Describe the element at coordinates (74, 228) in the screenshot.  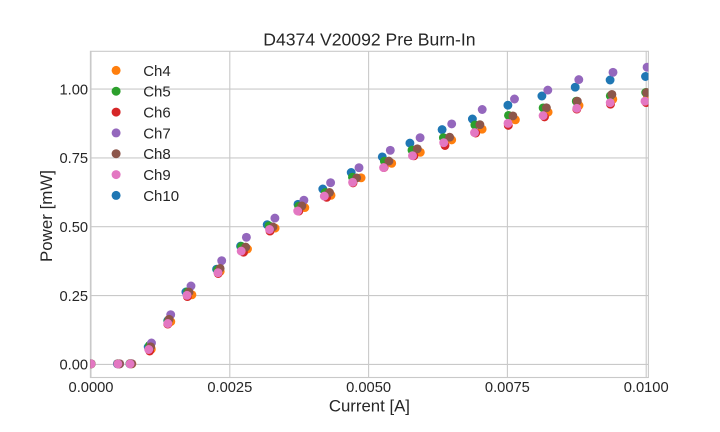
I see `svg-text: 0.50` at that location.